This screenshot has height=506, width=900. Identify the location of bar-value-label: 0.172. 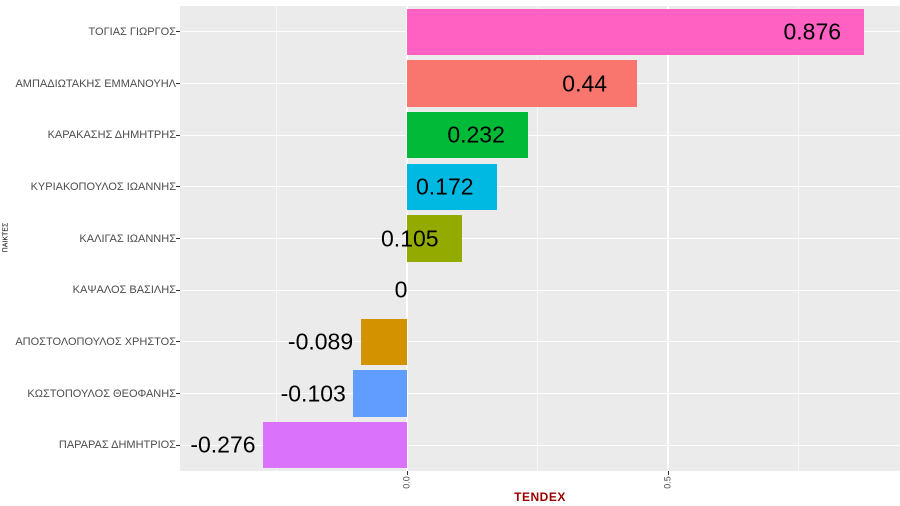
(445, 186).